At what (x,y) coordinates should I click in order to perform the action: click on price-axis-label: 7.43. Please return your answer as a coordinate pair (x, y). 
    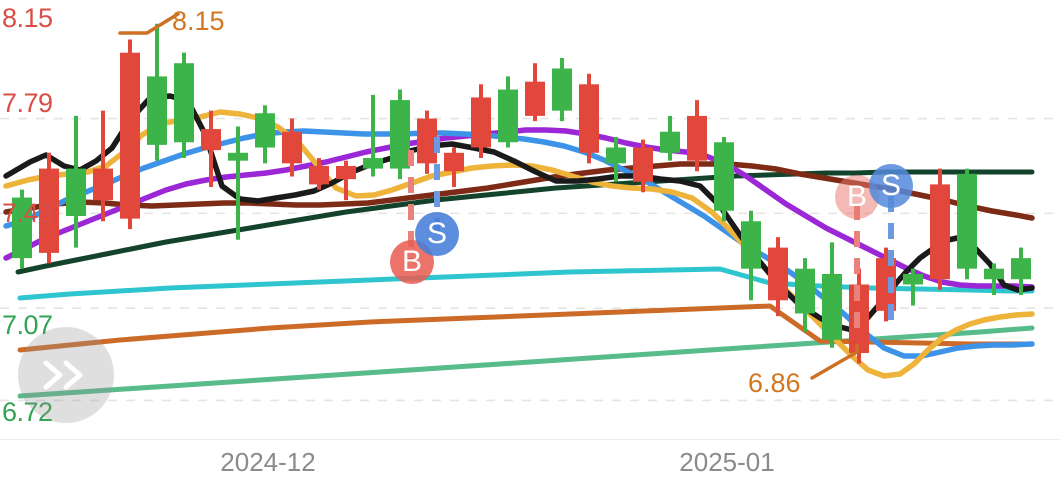
    Looking at the image, I should click on (27, 213).